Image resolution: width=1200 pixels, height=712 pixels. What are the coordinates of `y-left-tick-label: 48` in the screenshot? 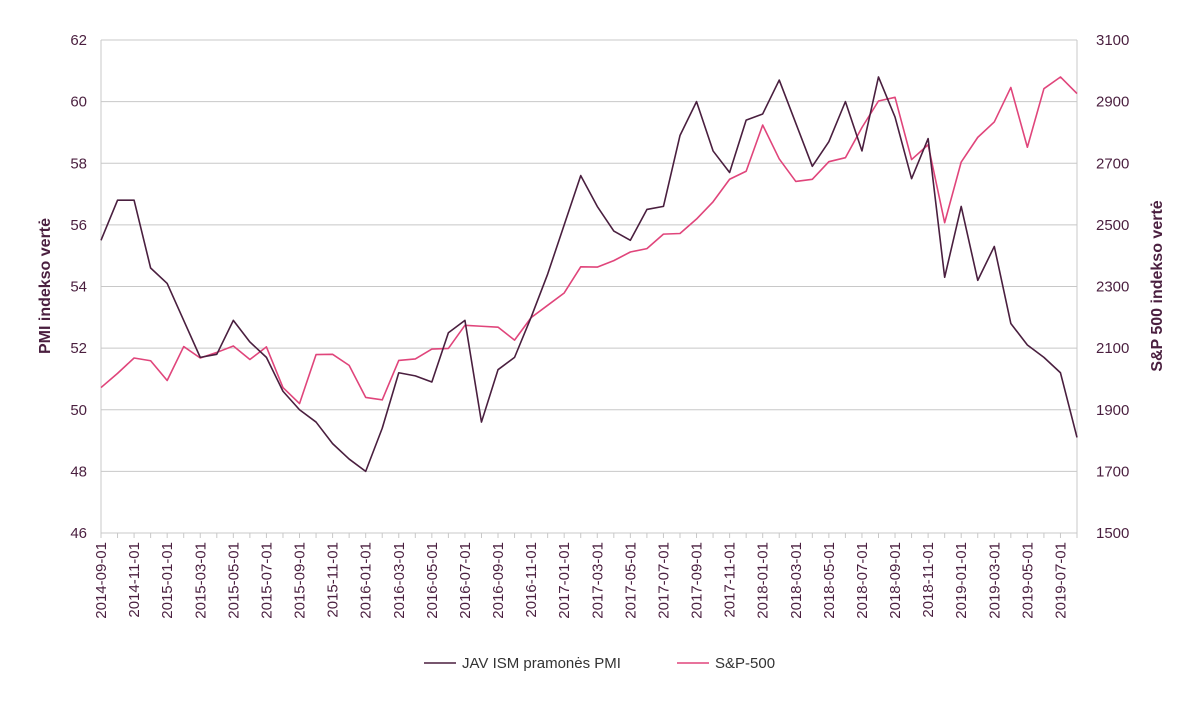 It's located at (78, 471).